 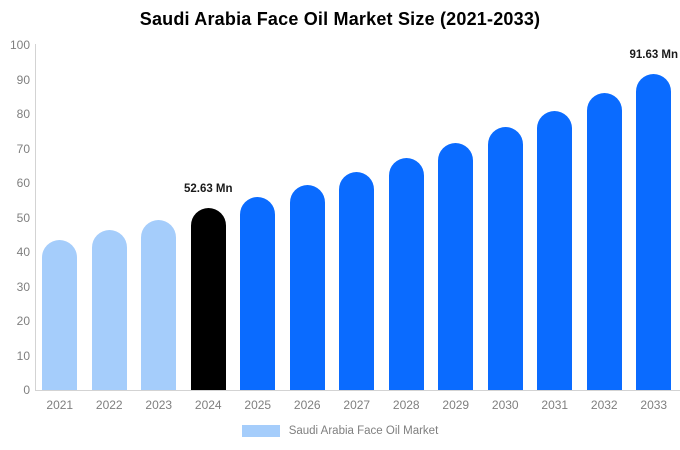 I want to click on legend-item: Saudi Arabia Face Oil Market, so click(x=340, y=431).